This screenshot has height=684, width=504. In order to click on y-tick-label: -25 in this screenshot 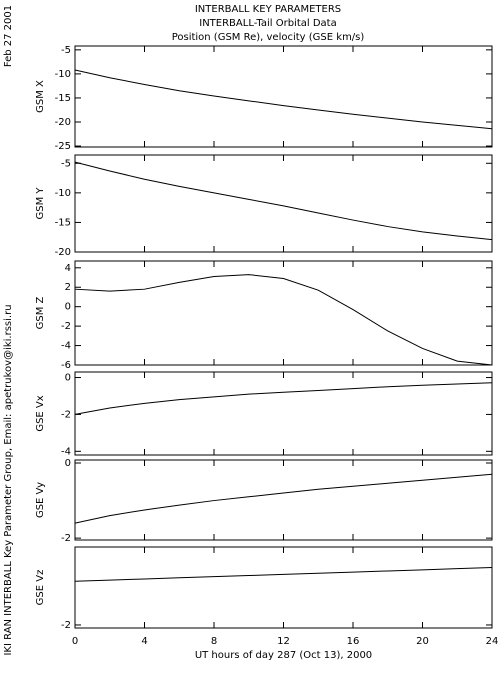, I will do `click(63, 146)`.